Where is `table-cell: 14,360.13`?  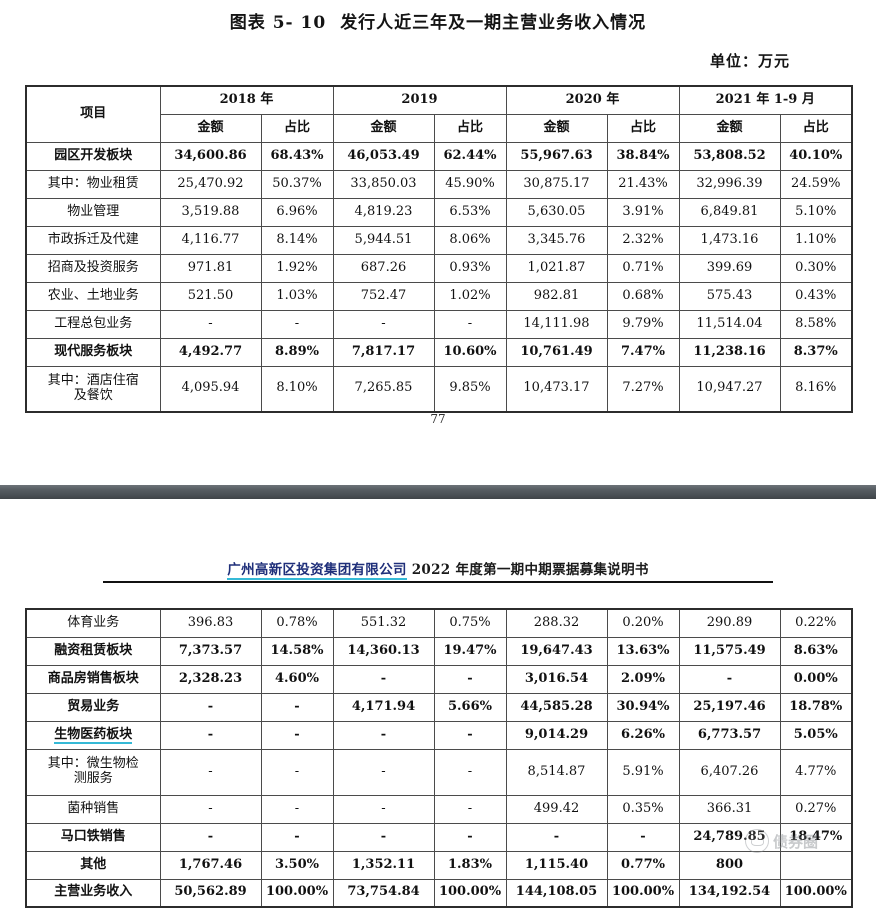
table-cell: 14,360.13 is located at coordinates (383, 651).